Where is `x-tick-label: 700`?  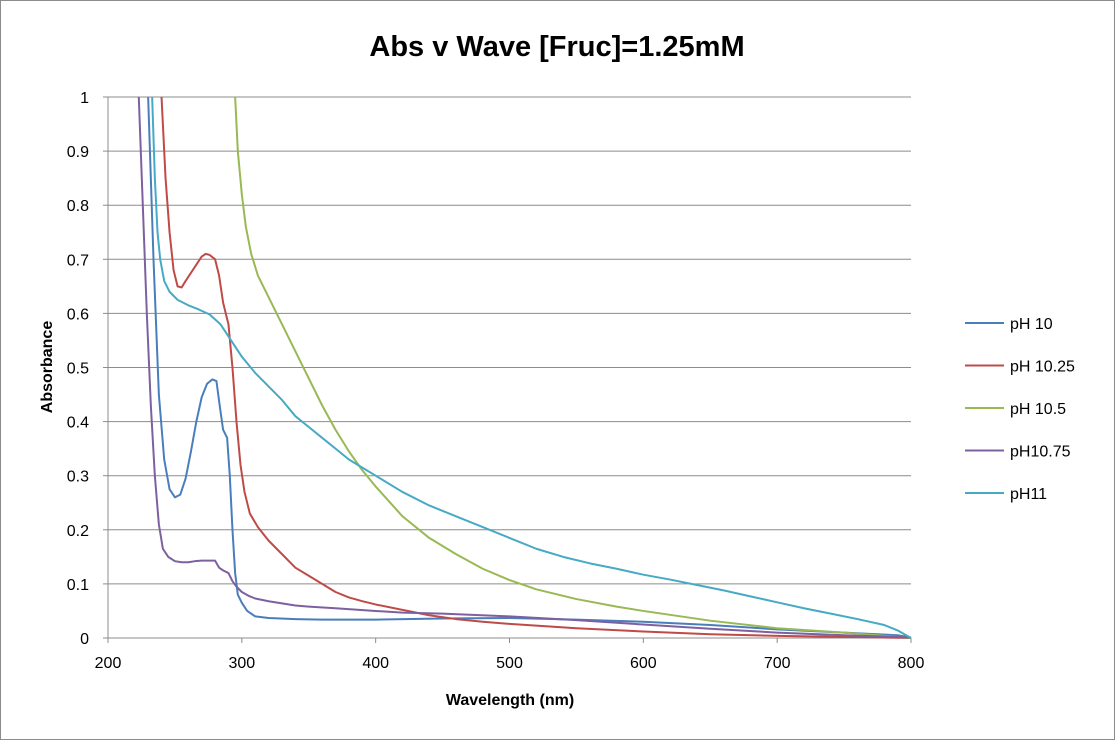
x-tick-label: 700 is located at coordinates (777, 663).